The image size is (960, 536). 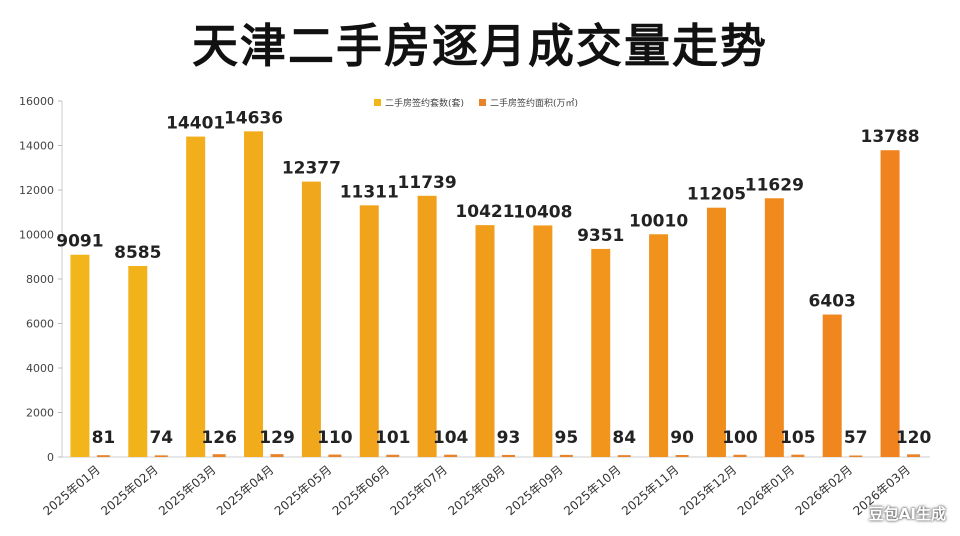 I want to click on x-tick-label: 2026年02月, so click(x=824, y=491).